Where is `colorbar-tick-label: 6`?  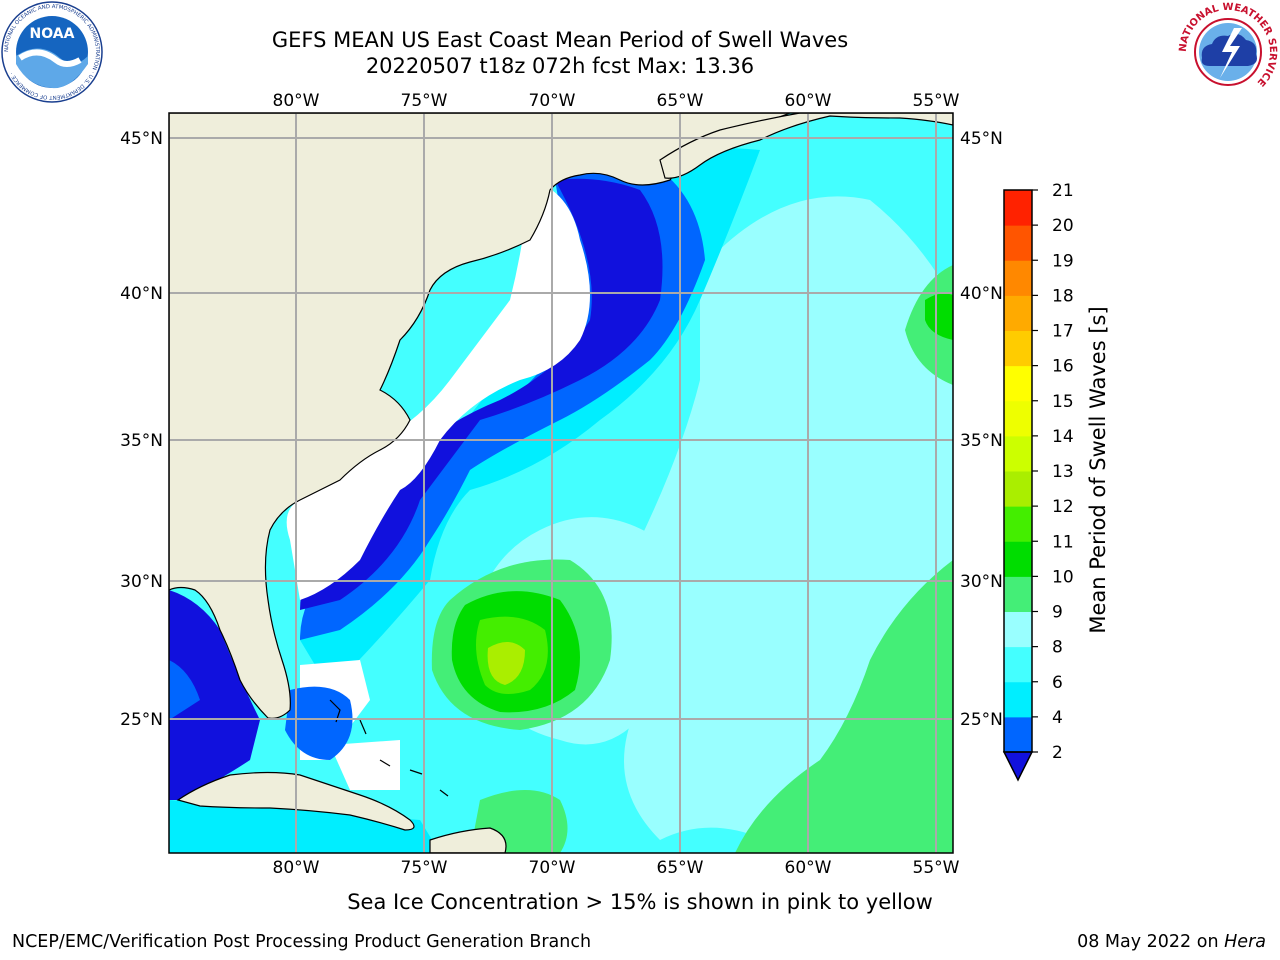
colorbar-tick-label: 6 is located at coordinates (1057, 683).